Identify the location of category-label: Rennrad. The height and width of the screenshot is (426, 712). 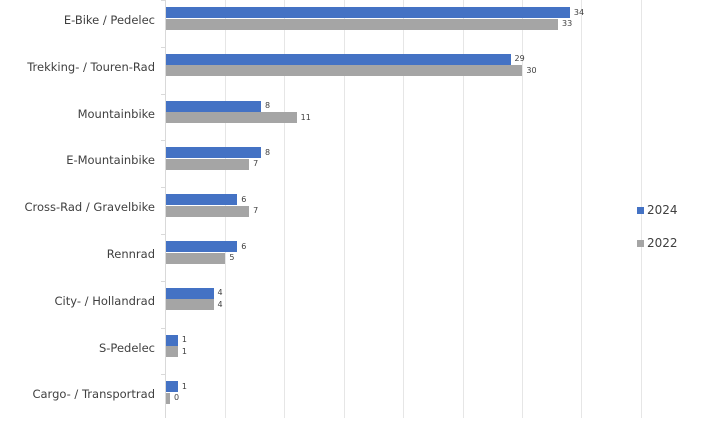
(130, 254).